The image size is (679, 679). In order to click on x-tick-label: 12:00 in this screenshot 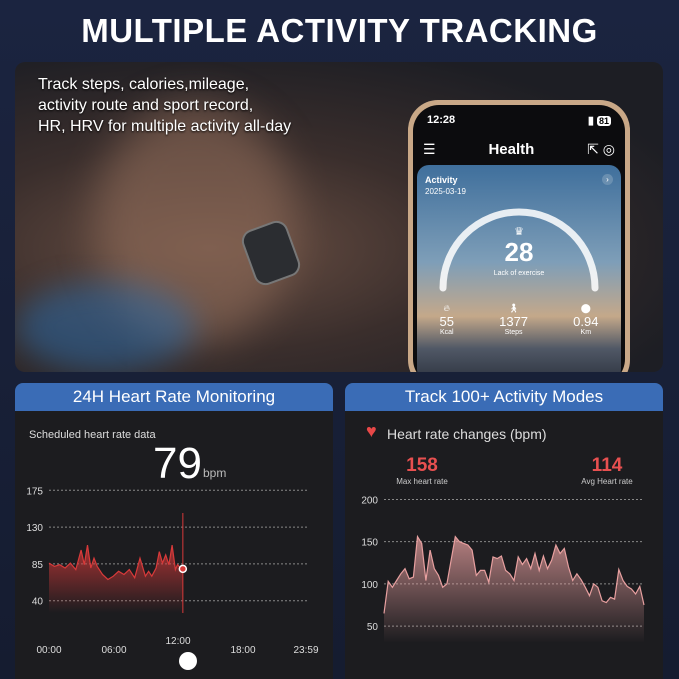, I will do `click(177, 641)`.